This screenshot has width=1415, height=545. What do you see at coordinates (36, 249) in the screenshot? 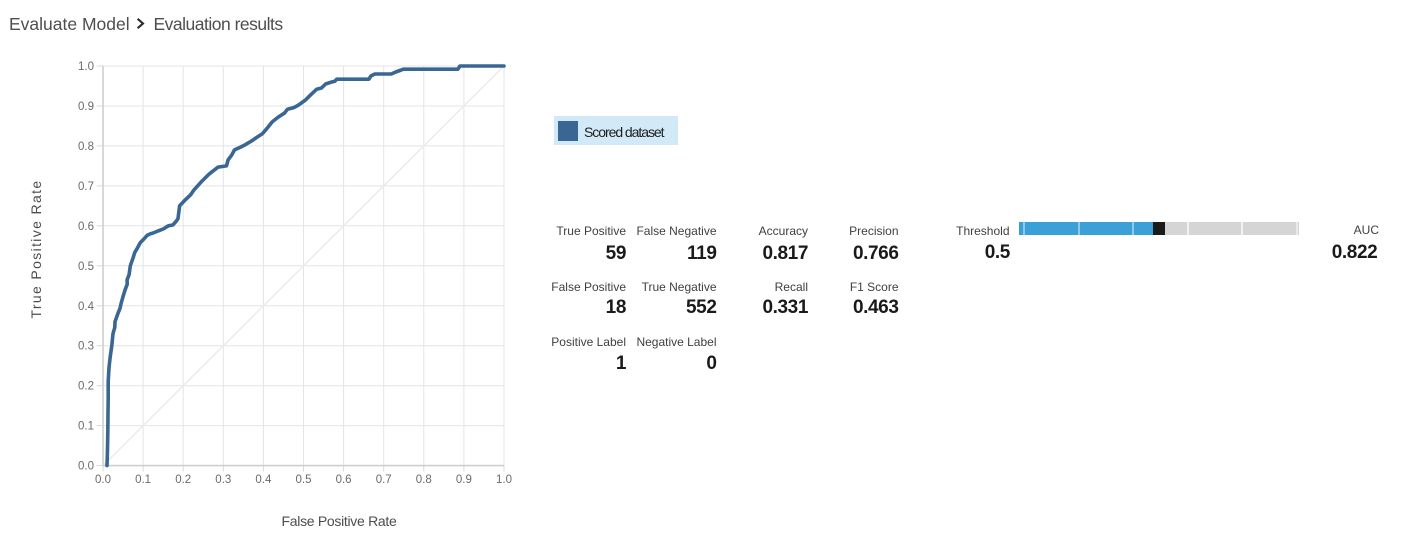
I see `svg-text: True Positive Rate` at bounding box center [36, 249].